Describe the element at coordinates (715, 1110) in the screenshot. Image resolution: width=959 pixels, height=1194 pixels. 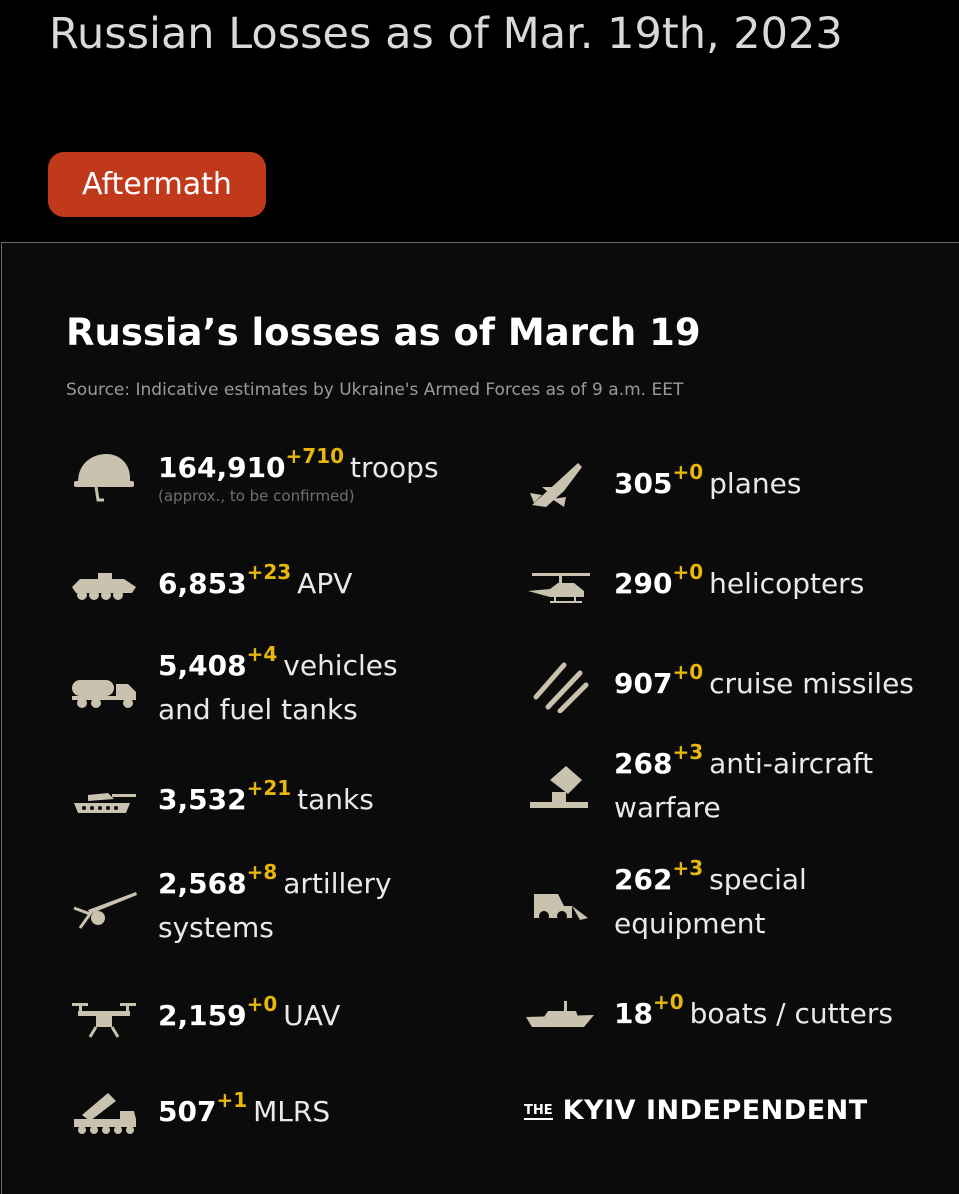
I see `logo-brand: KYIV INDEPENDENT` at that location.